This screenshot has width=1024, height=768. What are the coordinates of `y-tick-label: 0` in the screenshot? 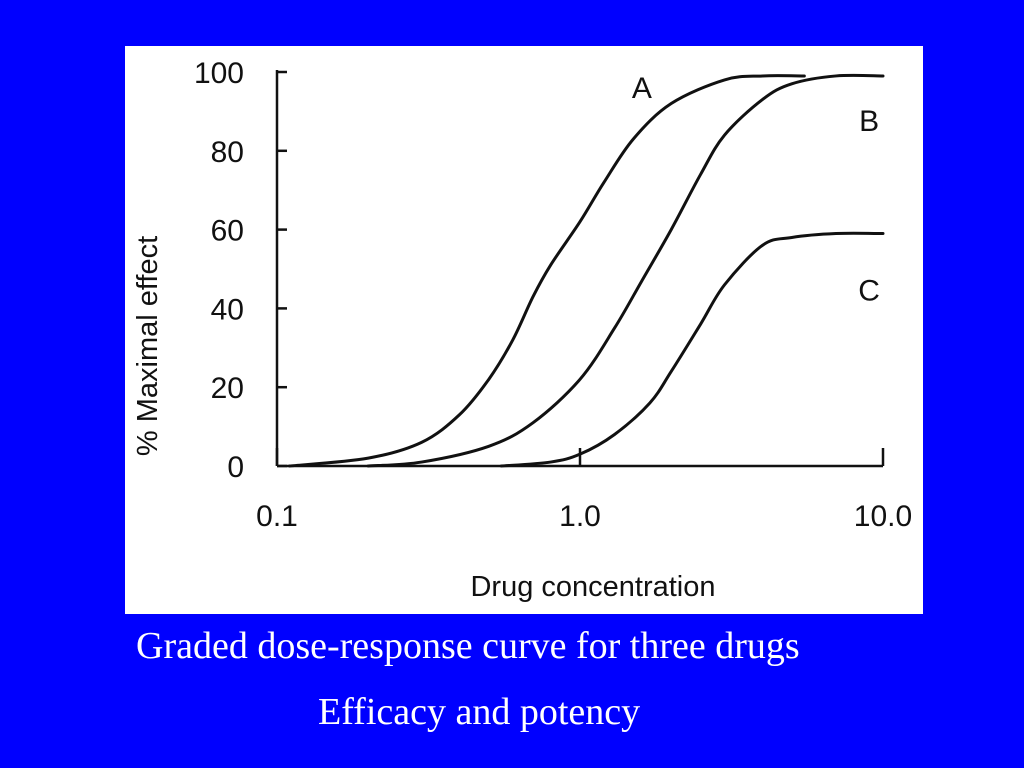 It's located at (235, 467).